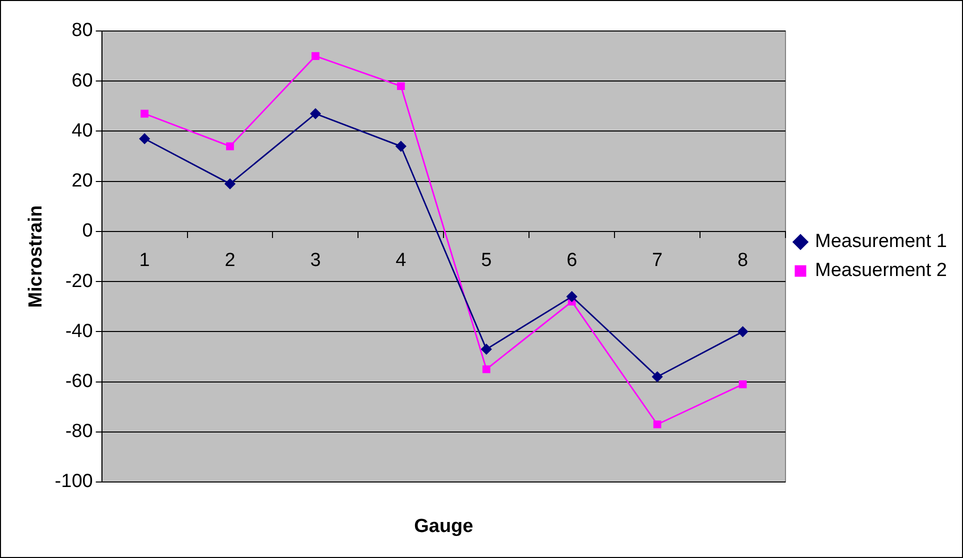  I want to click on x-tick-label: 6, so click(572, 261).